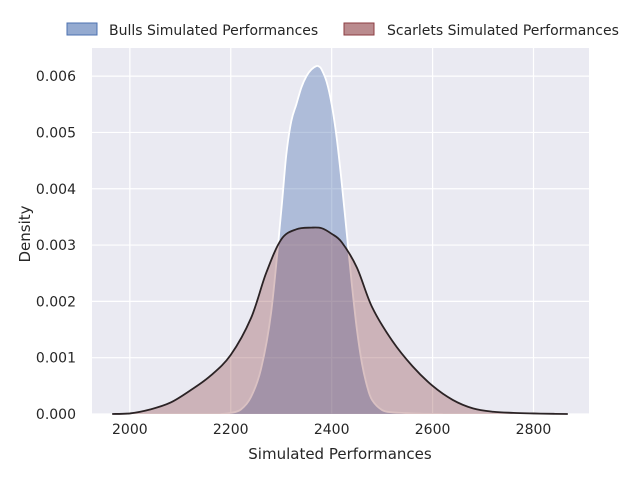  Describe the element at coordinates (25, 233) in the screenshot. I see `y-axis-label: Density` at that location.